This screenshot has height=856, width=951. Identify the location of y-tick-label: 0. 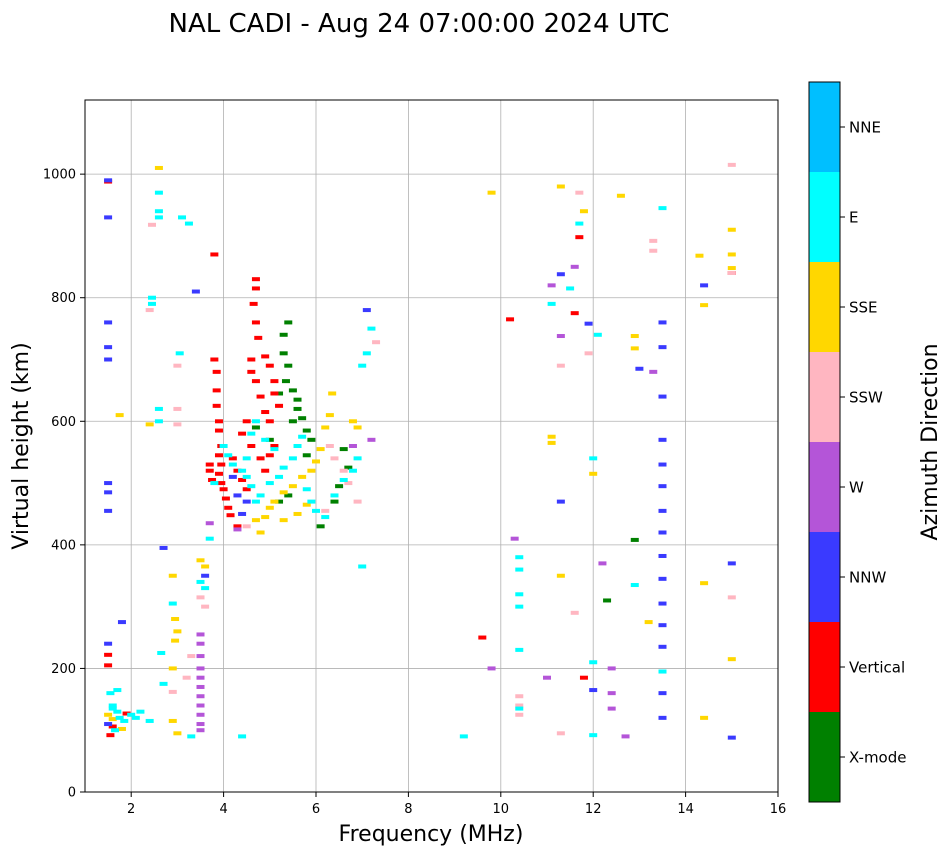
(72, 793).